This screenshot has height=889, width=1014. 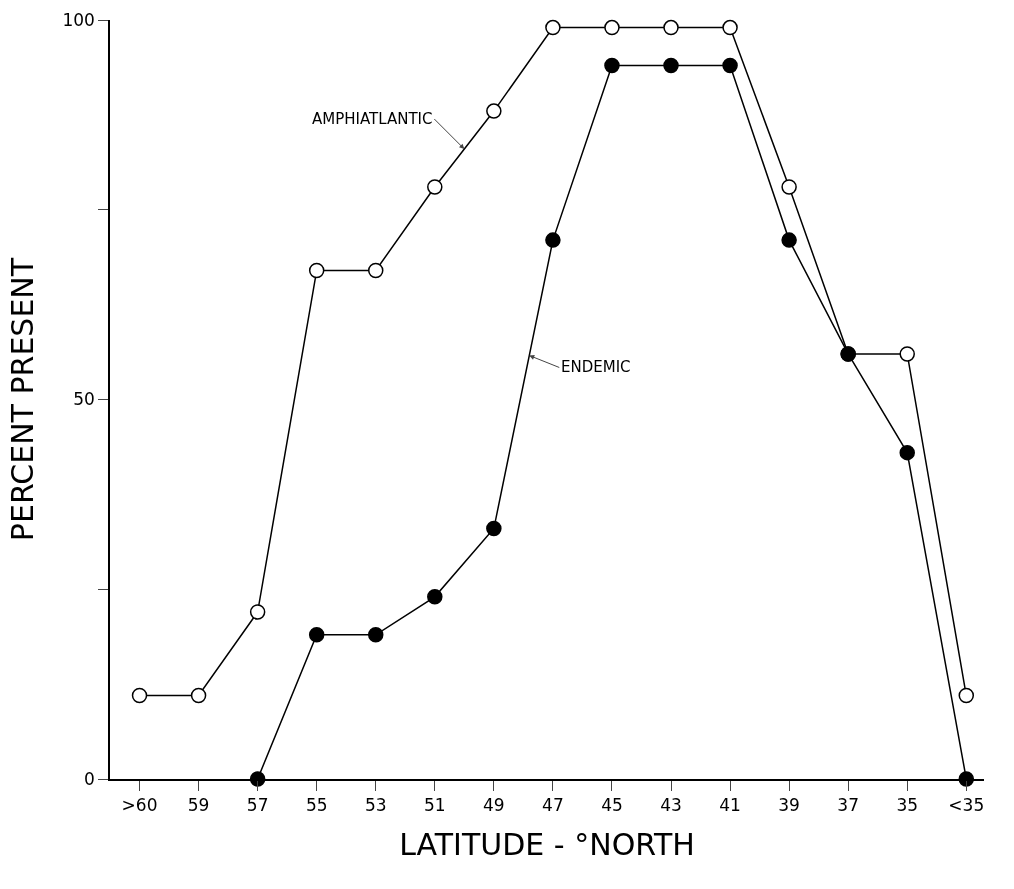 What do you see at coordinates (375, 805) in the screenshot?
I see `x-tick-label: 53` at bounding box center [375, 805].